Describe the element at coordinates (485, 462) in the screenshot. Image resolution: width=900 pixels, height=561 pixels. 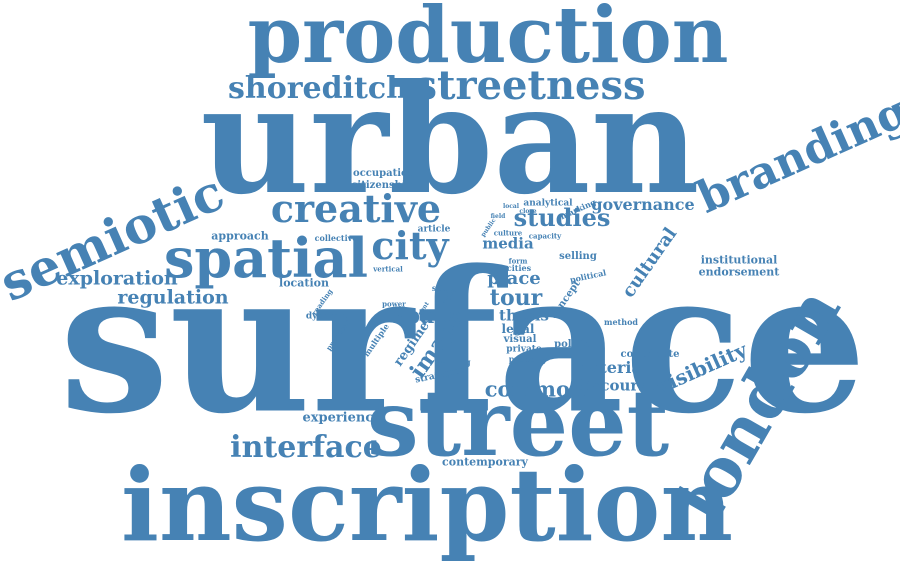
I see `word-contemporary: contemporary` at that location.